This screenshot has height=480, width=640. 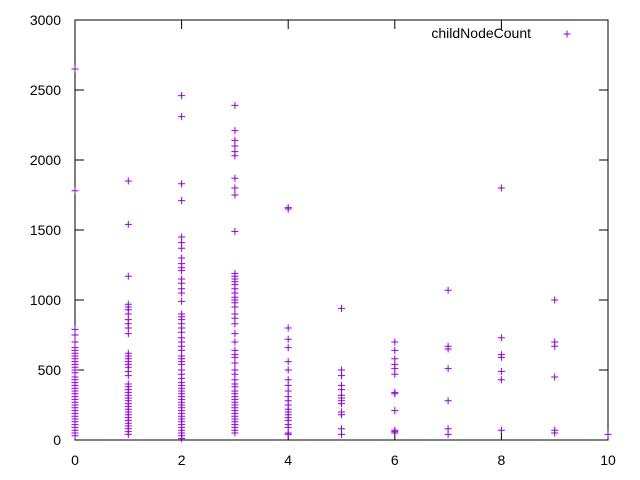 What do you see at coordinates (75, 460) in the screenshot?
I see `x-tick-label: 0` at bounding box center [75, 460].